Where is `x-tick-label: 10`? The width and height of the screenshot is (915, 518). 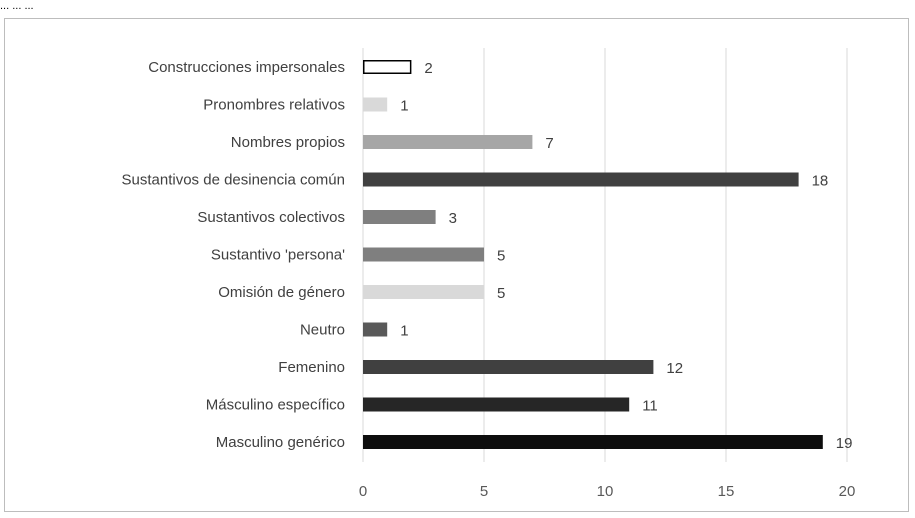 x-tick-label: 10 is located at coordinates (605, 491).